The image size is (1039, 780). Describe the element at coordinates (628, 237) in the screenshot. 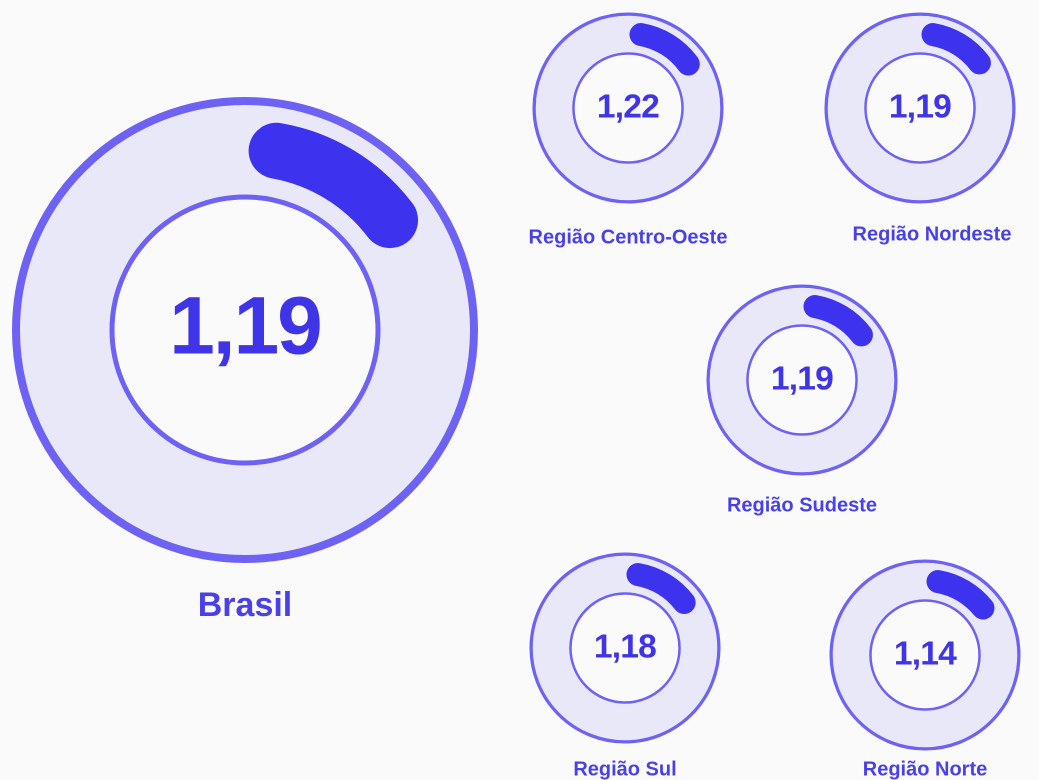

I see `gauge-label: Região Centro-Oeste` at that location.